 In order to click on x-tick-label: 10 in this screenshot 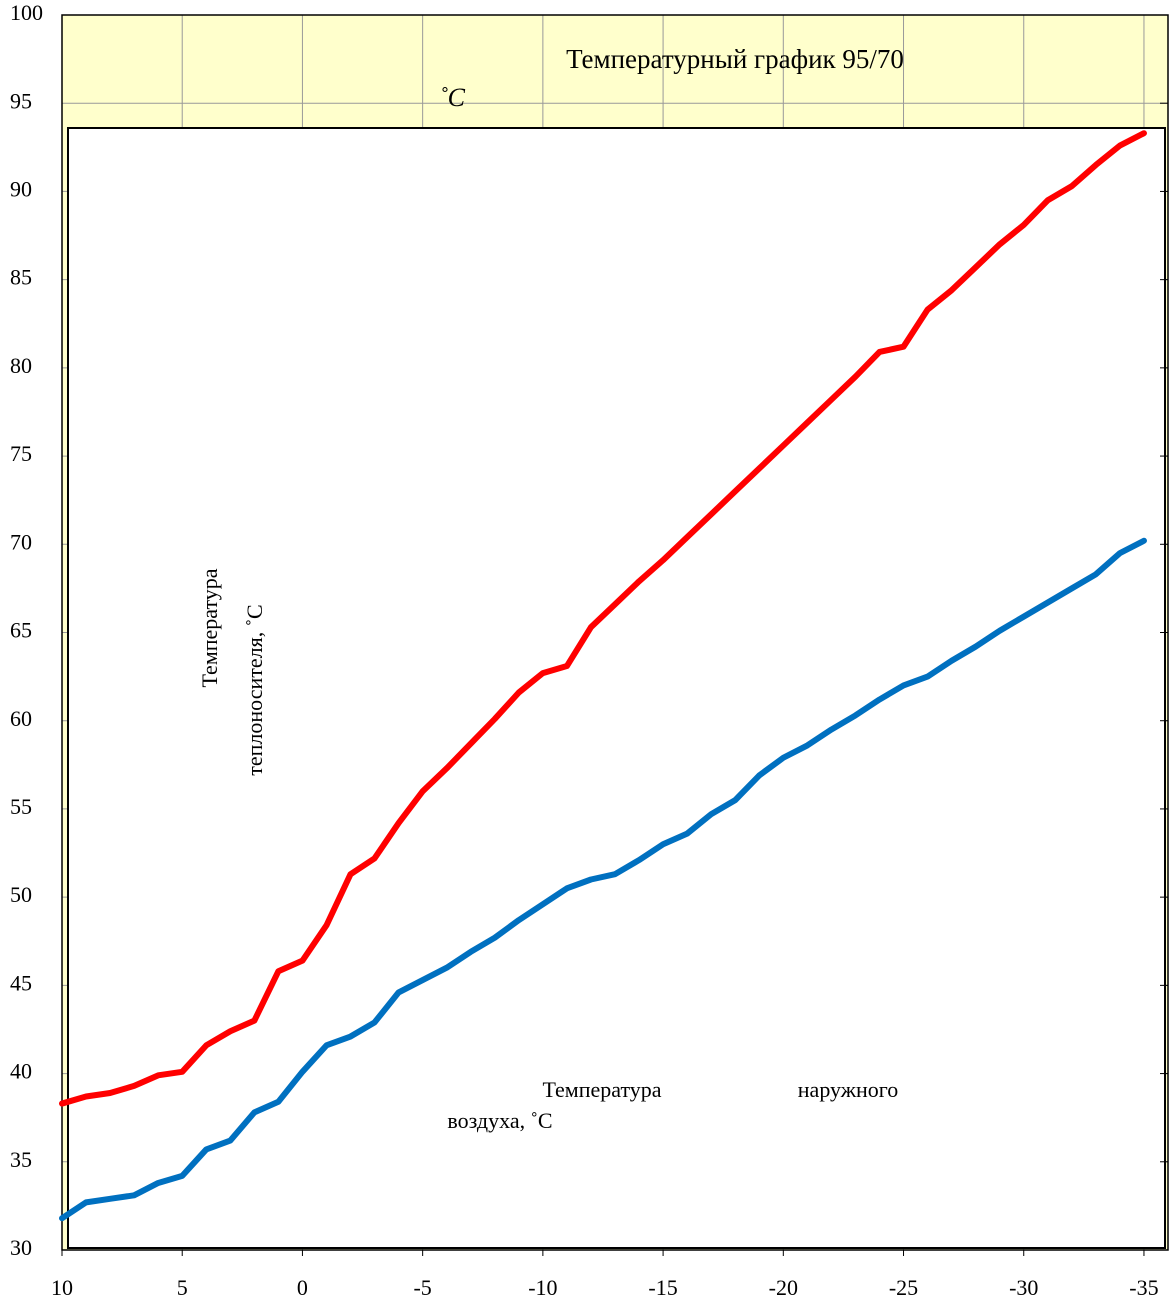, I will do `click(62, 1287)`.